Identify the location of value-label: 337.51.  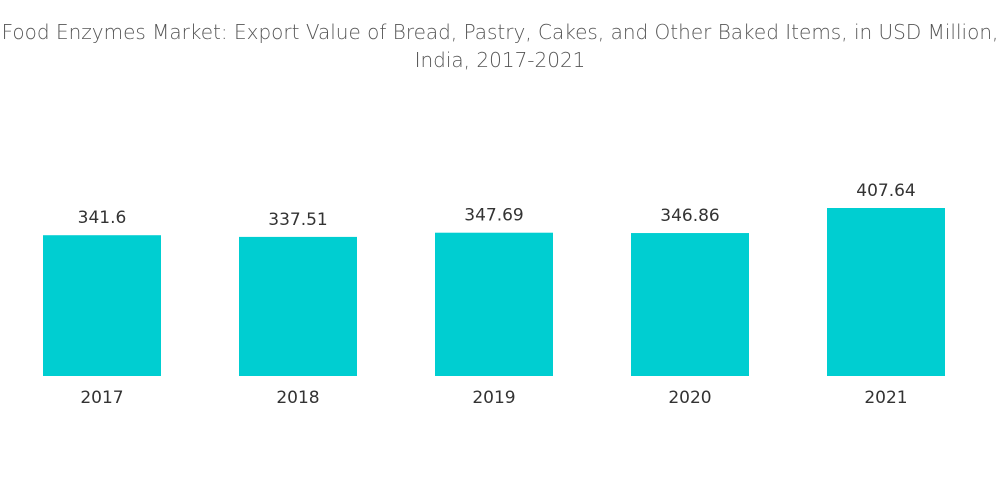
(297, 220).